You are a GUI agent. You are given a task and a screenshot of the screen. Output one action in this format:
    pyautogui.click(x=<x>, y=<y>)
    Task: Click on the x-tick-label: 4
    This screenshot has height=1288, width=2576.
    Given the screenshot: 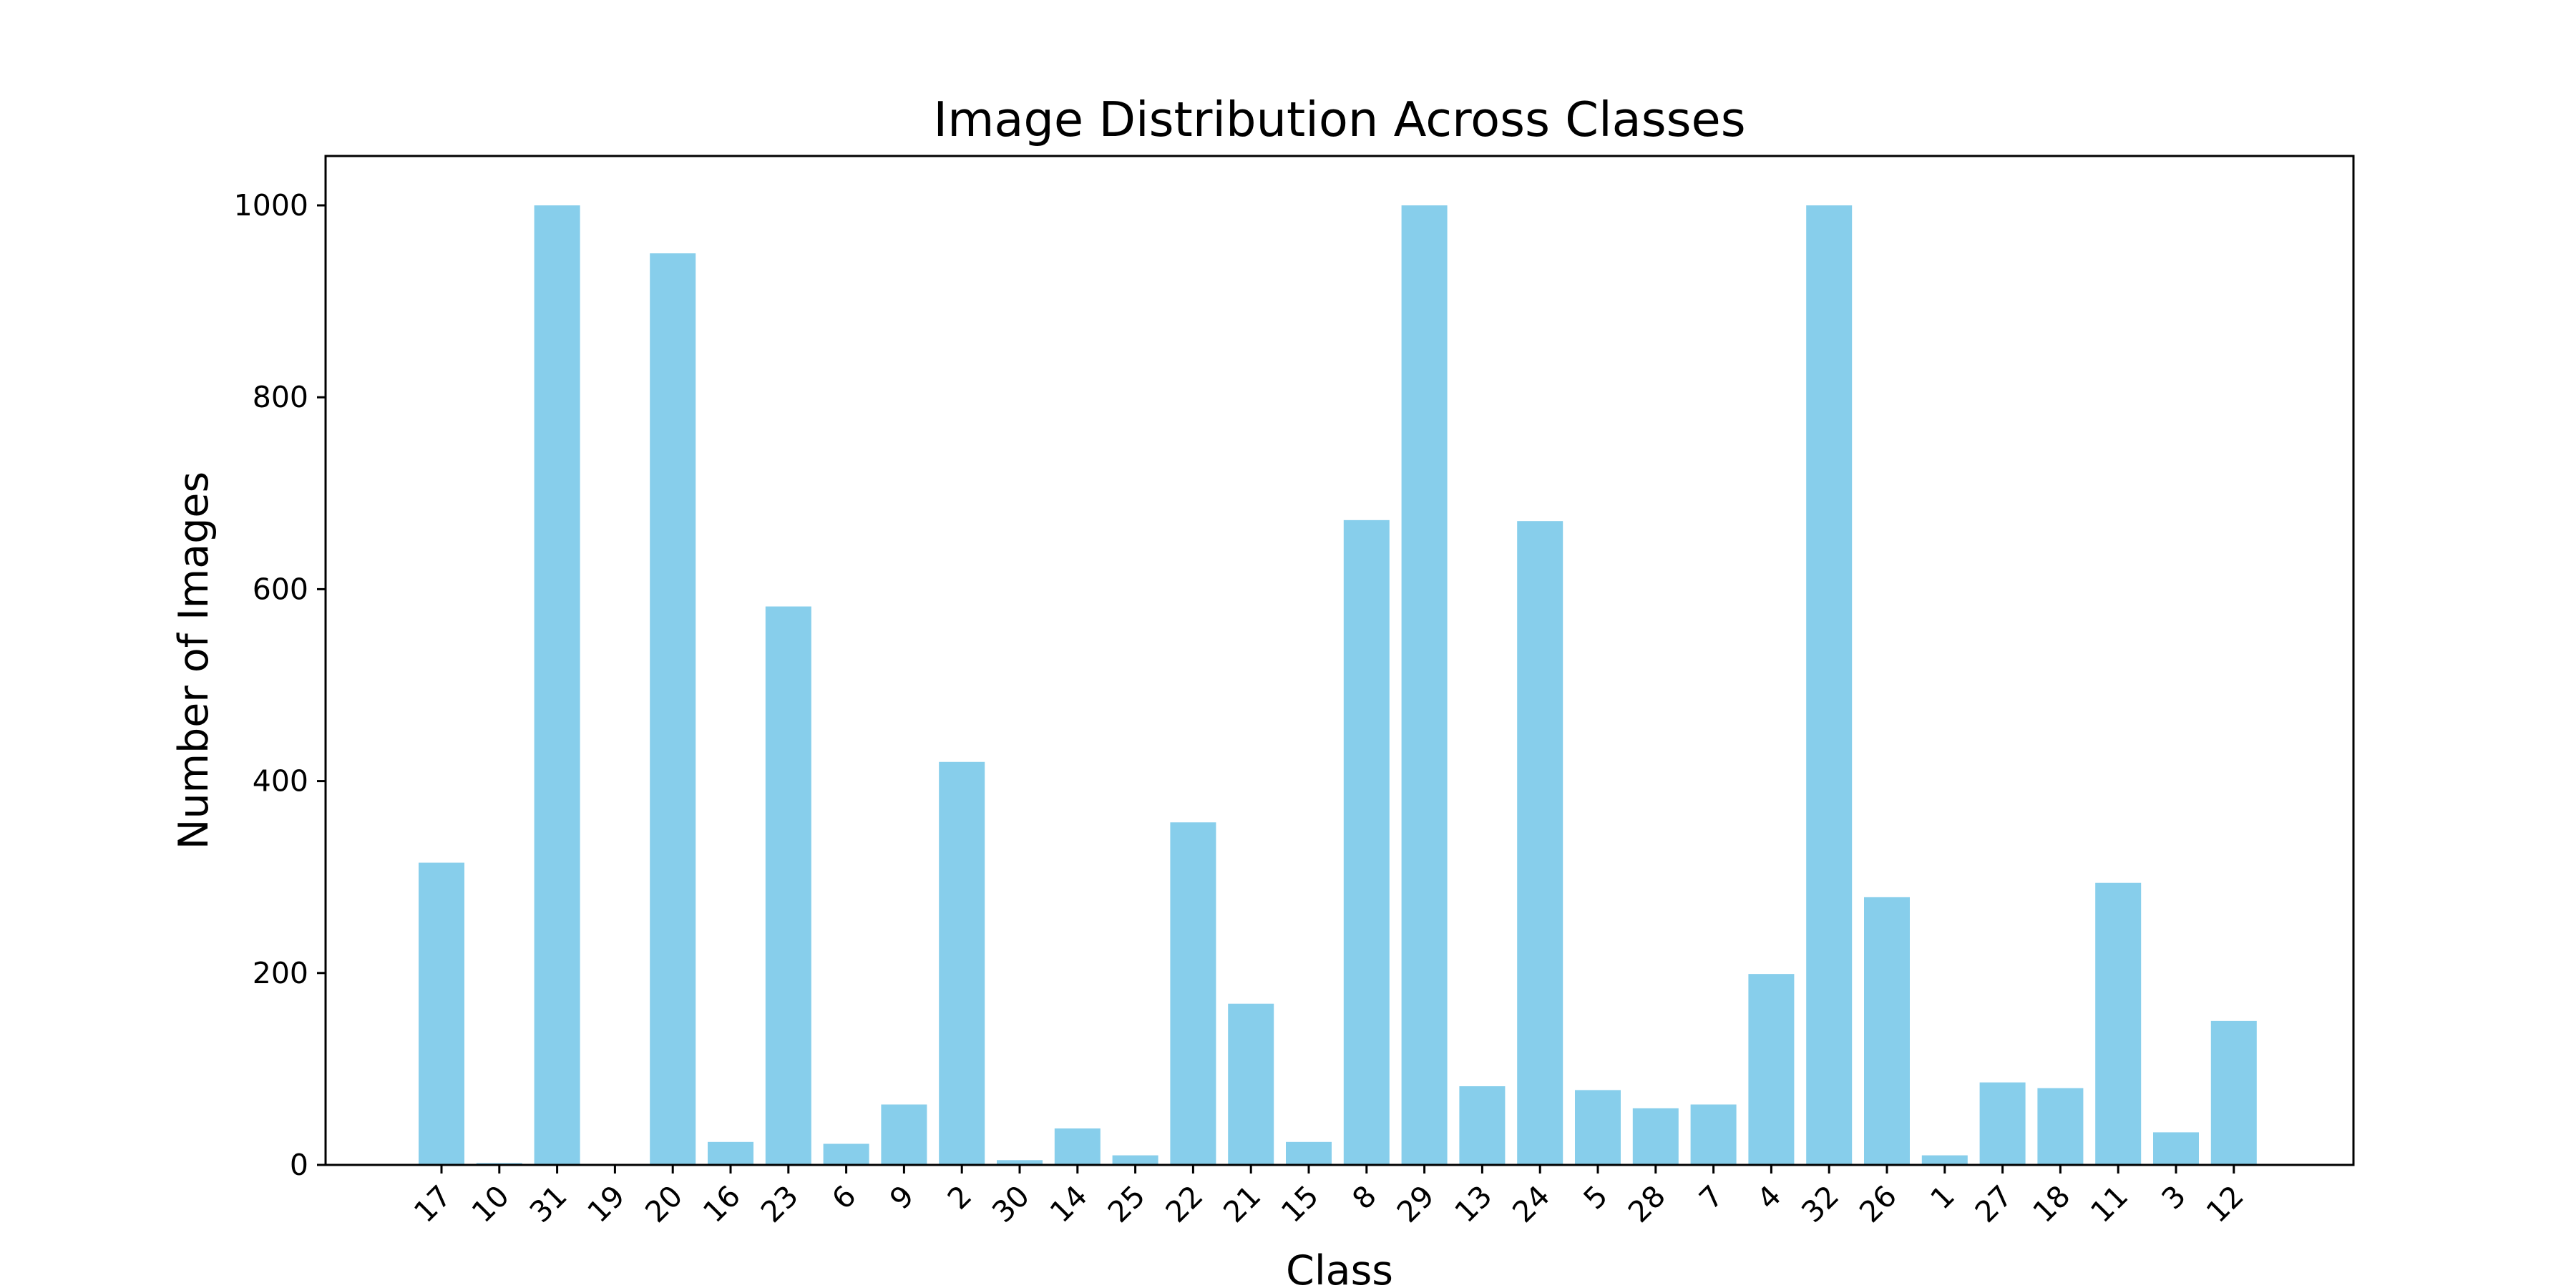 What is the action you would take?
    pyautogui.click(x=1768, y=1197)
    